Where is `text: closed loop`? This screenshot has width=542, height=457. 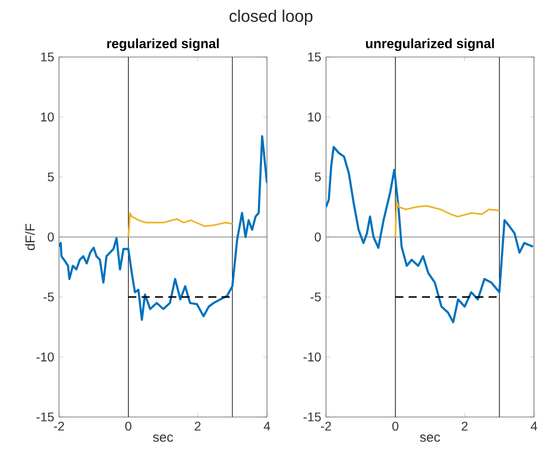 text: closed loop is located at coordinates (271, 18).